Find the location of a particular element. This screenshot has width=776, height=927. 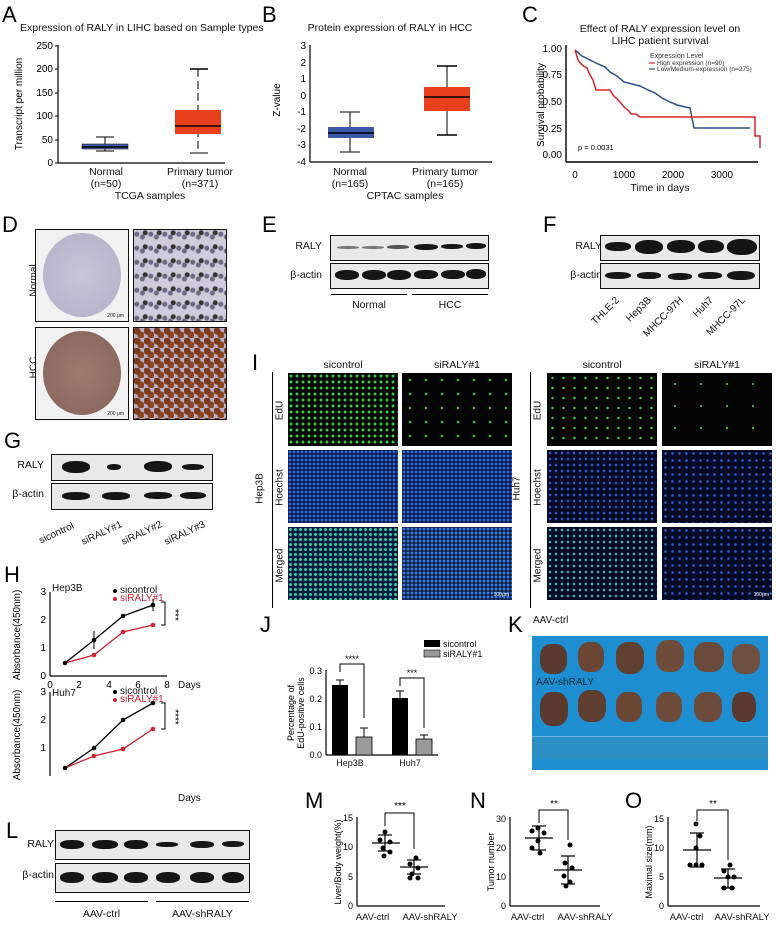

row-label-edu-2: EdU is located at coordinates (538, 410).